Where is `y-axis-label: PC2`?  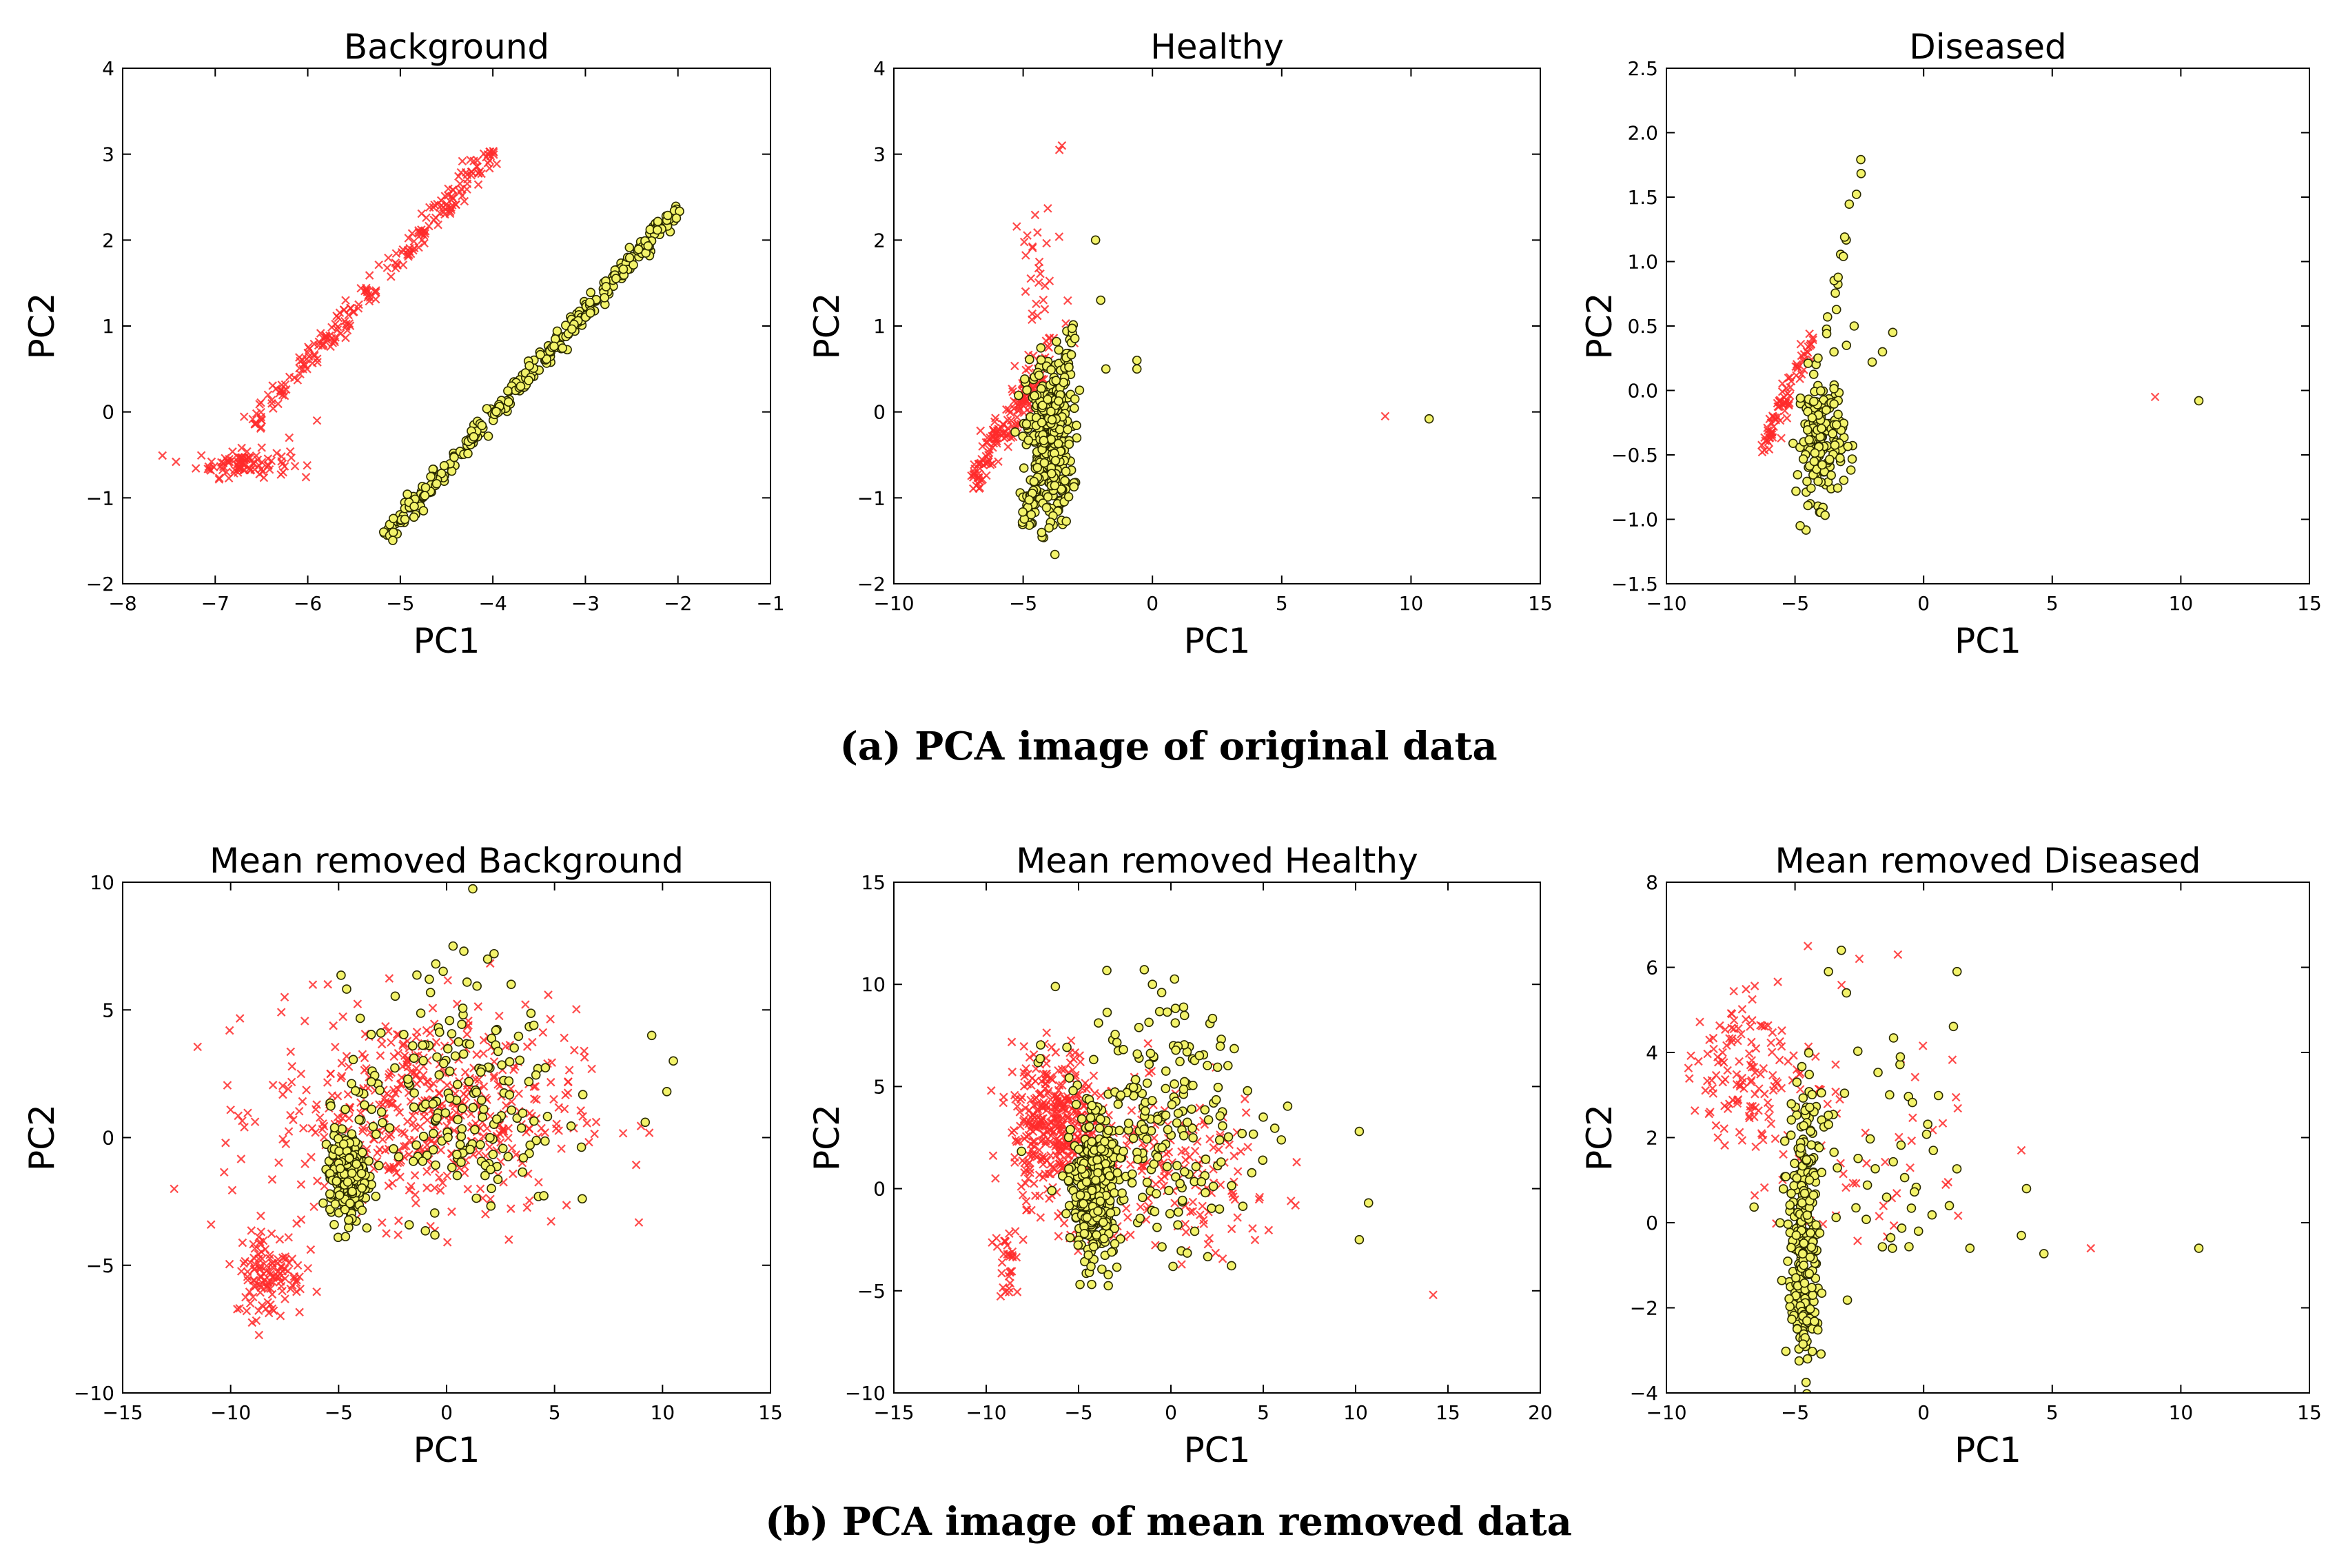
y-axis-label: PC2 is located at coordinates (827, 326).